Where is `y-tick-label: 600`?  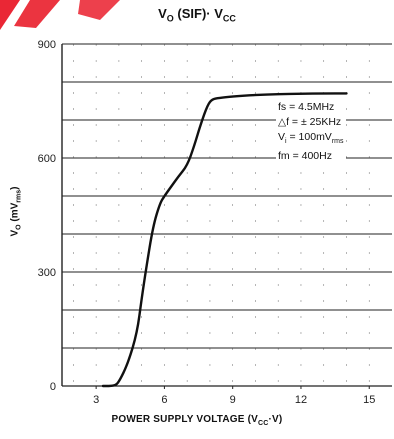
y-tick-label: 600 is located at coordinates (47, 159).